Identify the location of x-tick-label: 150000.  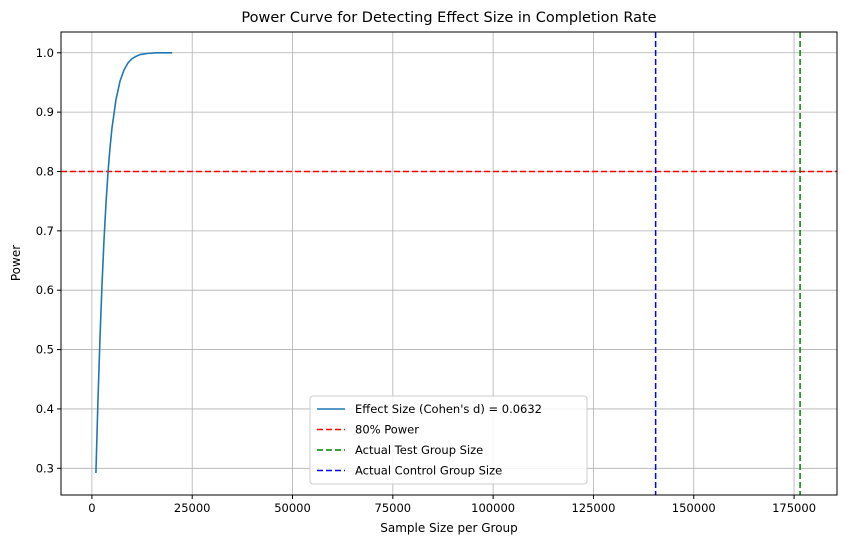
(694, 508).